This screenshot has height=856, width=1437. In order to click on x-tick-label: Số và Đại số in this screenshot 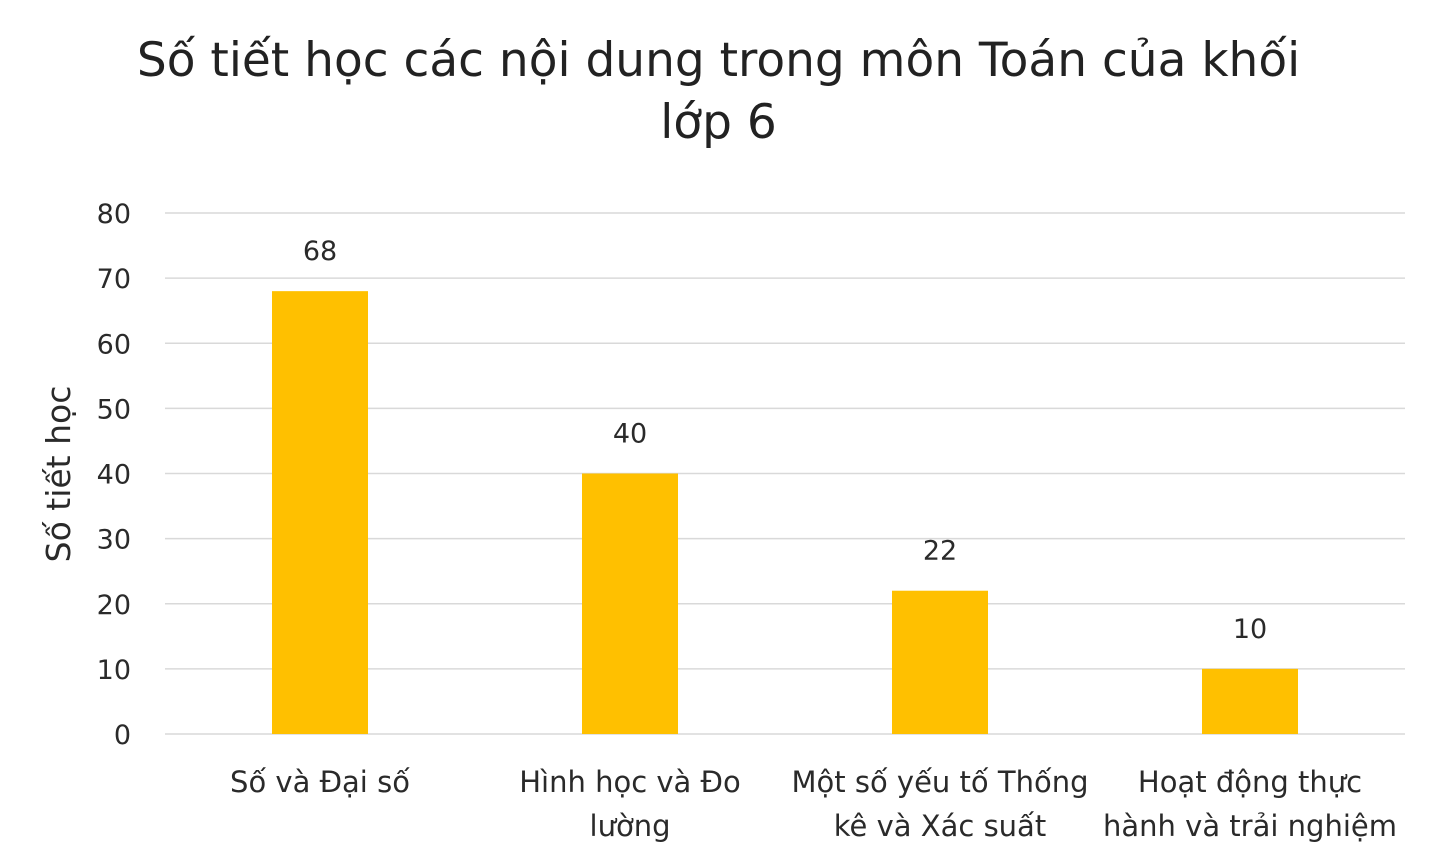, I will do `click(320, 782)`.